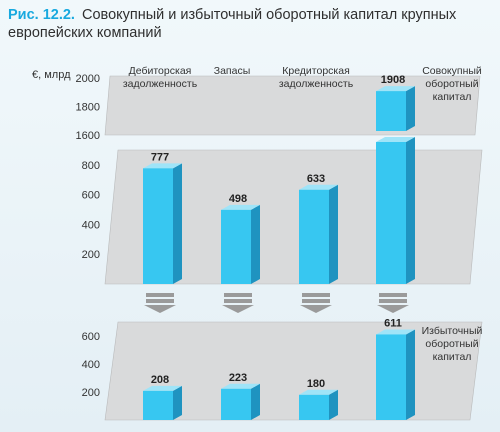 The height and width of the screenshot is (432, 500). I want to click on bottom-value-label-2: 223, so click(238, 378).